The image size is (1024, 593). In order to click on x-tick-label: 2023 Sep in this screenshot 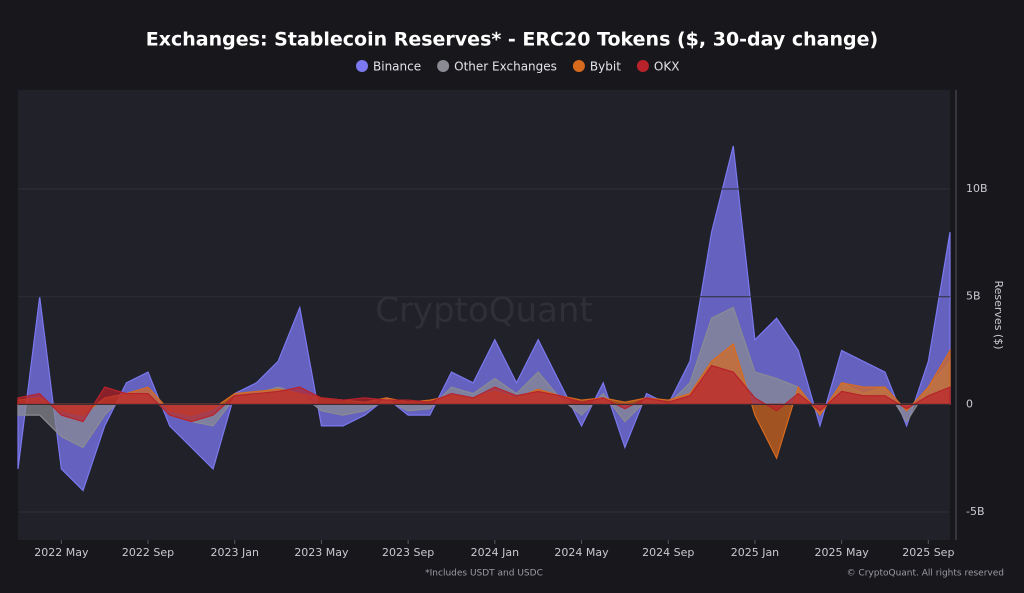, I will do `click(408, 552)`.